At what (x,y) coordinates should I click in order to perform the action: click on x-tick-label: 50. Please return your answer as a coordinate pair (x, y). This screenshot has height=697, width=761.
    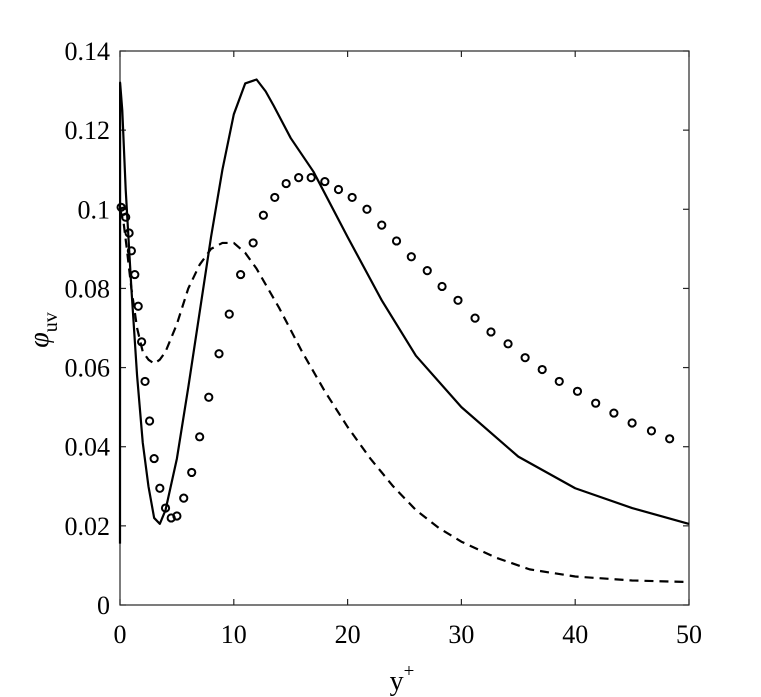
    Looking at the image, I should click on (689, 634).